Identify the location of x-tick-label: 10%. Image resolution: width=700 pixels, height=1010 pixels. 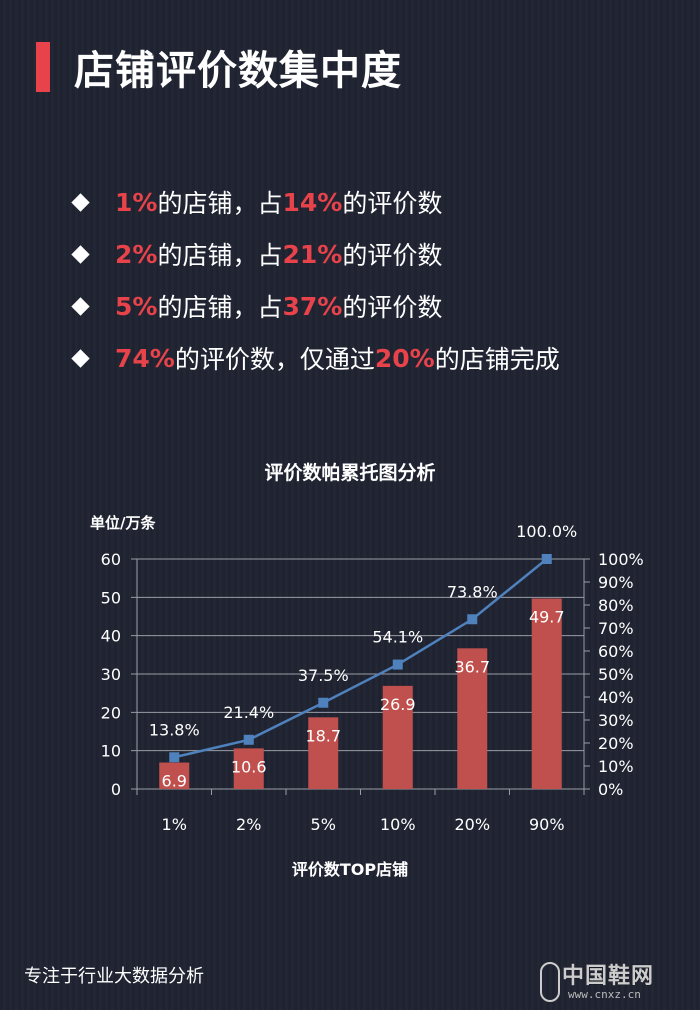
(398, 824).